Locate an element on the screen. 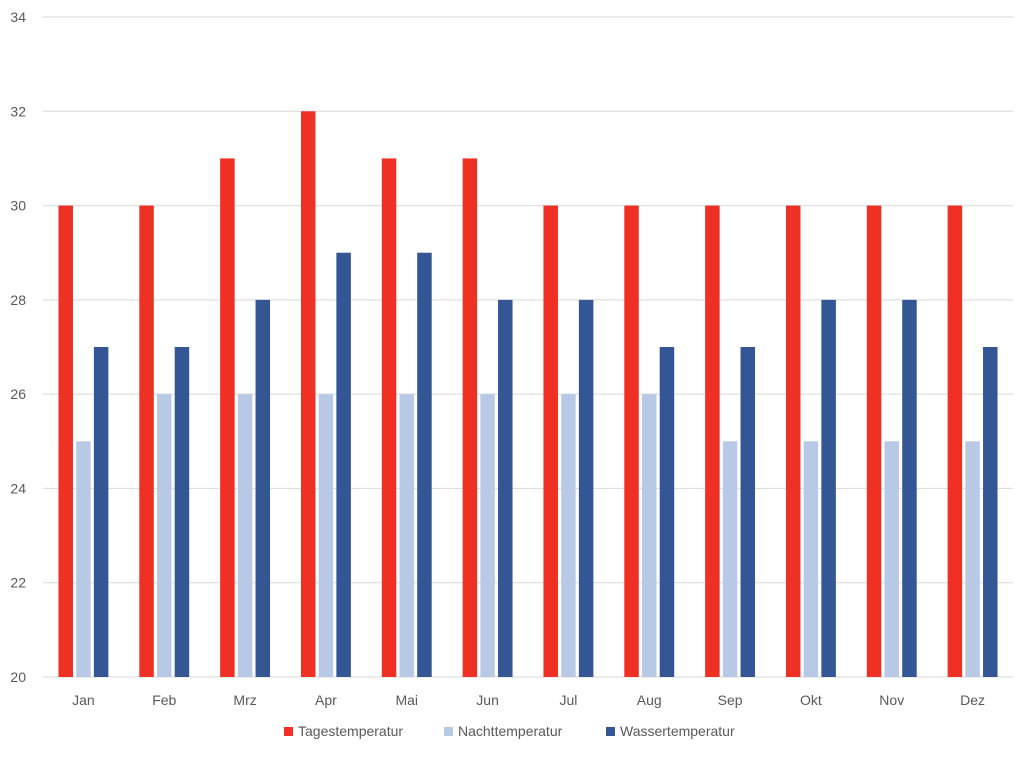  bar-wassertemperatur-nov is located at coordinates (909, 488).